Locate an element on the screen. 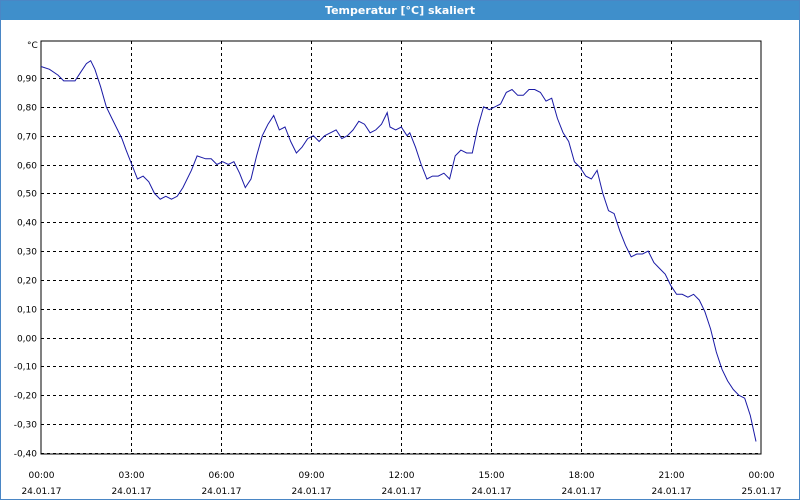  y-tick-label: 0,70 is located at coordinates (27, 138).